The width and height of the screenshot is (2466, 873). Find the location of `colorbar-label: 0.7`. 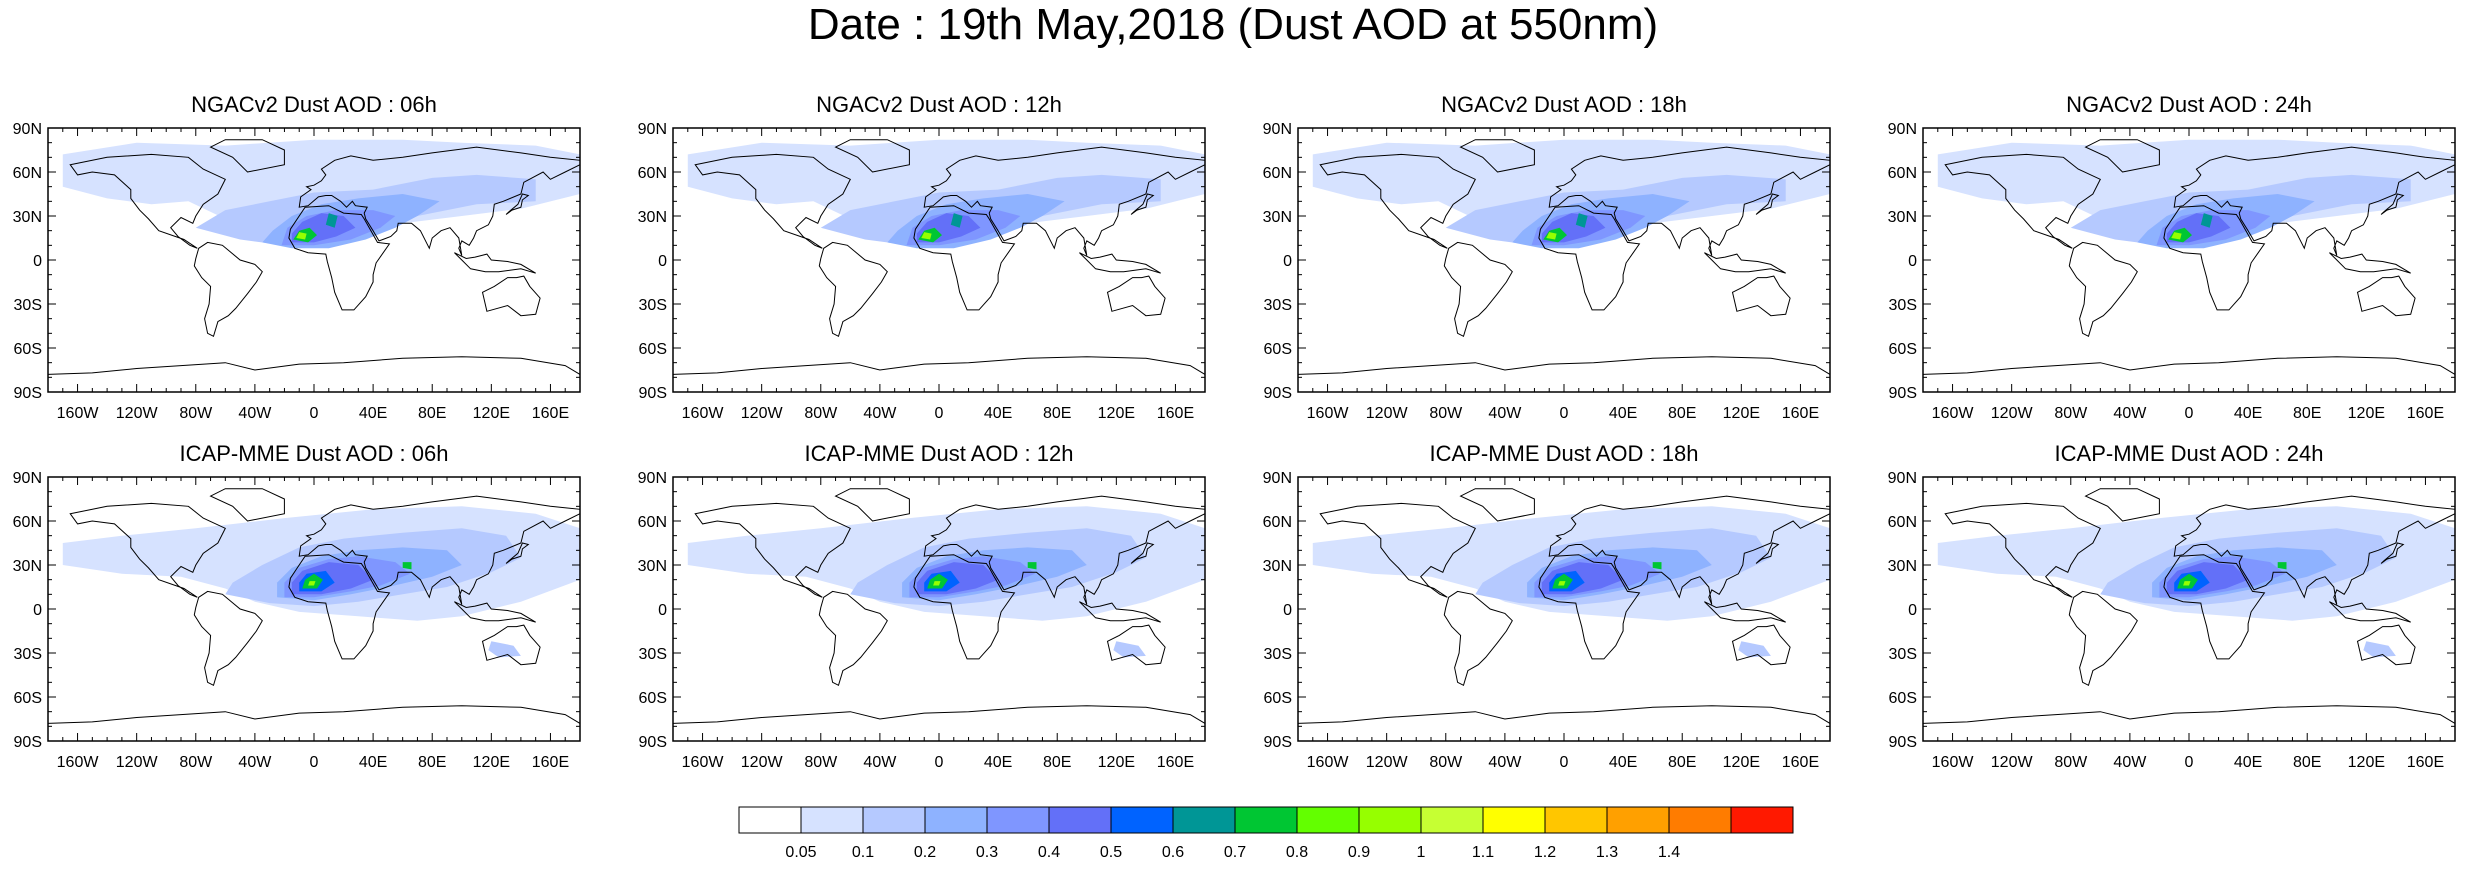

colorbar-label: 0.7 is located at coordinates (1235, 852).